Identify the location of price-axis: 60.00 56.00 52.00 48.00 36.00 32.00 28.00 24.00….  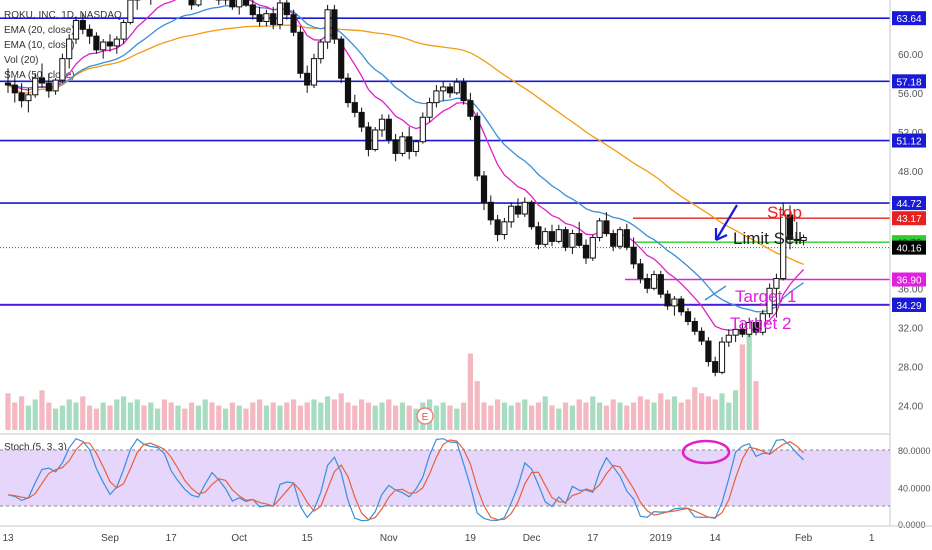
(910, 275).